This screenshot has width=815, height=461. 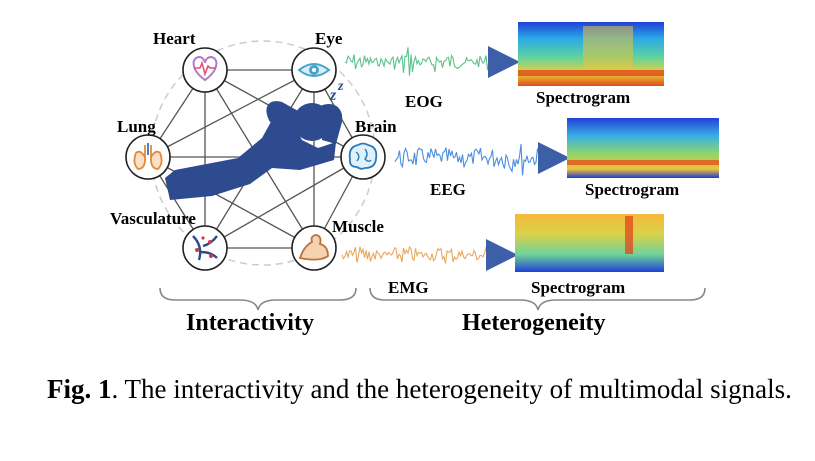 What do you see at coordinates (136, 126) in the screenshot?
I see `organ-label-lung: Lung` at bounding box center [136, 126].